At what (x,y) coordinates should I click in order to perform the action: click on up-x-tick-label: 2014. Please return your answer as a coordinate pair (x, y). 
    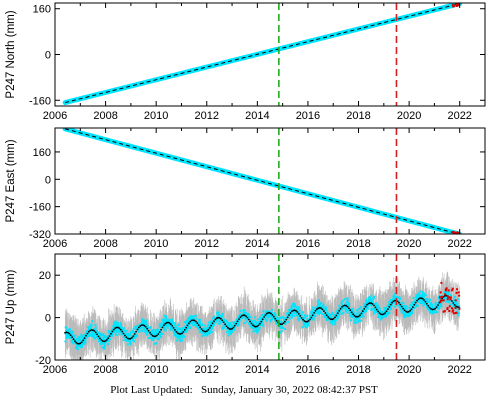
    Looking at the image, I should click on (257, 370).